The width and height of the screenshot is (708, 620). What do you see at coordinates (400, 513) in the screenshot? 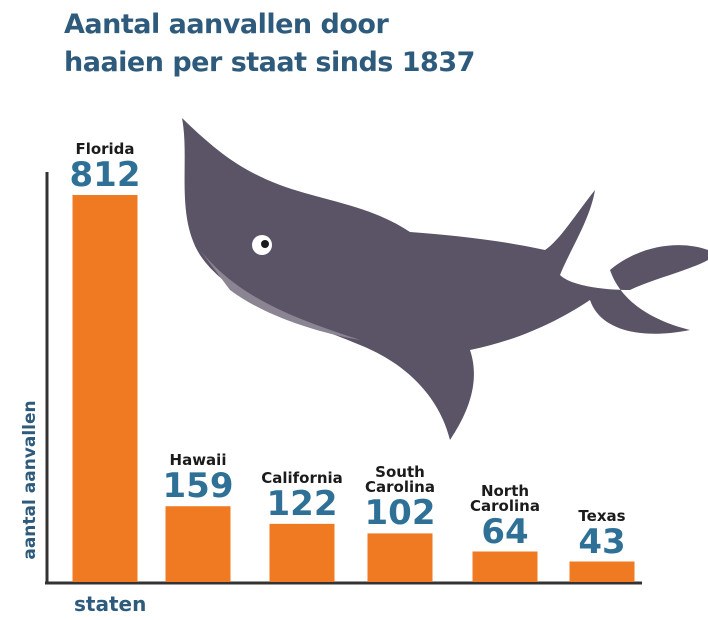
I see `value-label: 102` at bounding box center [400, 513].